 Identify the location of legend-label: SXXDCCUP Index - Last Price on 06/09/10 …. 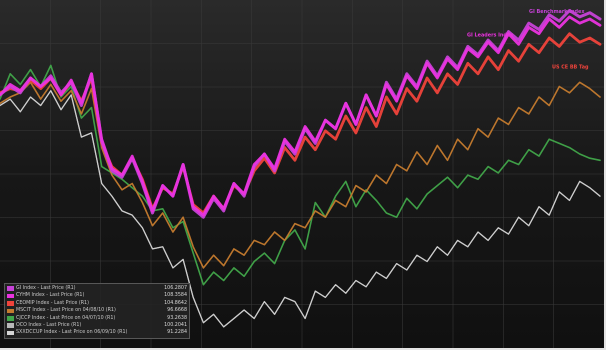
(72, 333).